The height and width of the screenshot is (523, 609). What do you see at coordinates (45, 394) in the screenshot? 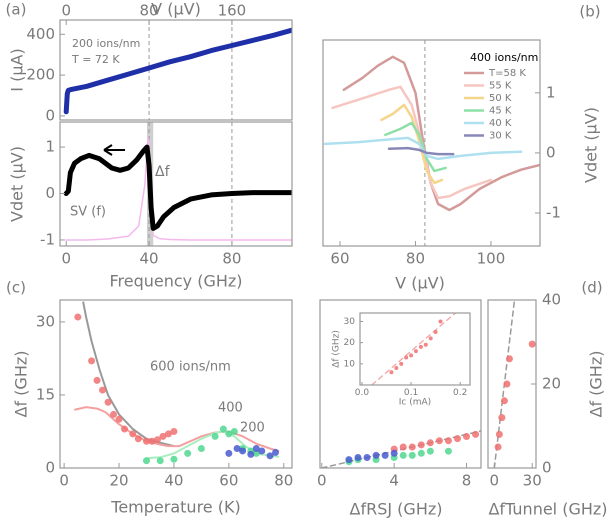
I see `y-tick-label: 15` at bounding box center [45, 394].